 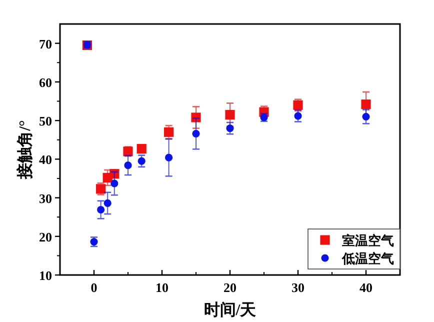 What do you see at coordinates (162, 287) in the screenshot?
I see `x-tick-label: 10` at bounding box center [162, 287].